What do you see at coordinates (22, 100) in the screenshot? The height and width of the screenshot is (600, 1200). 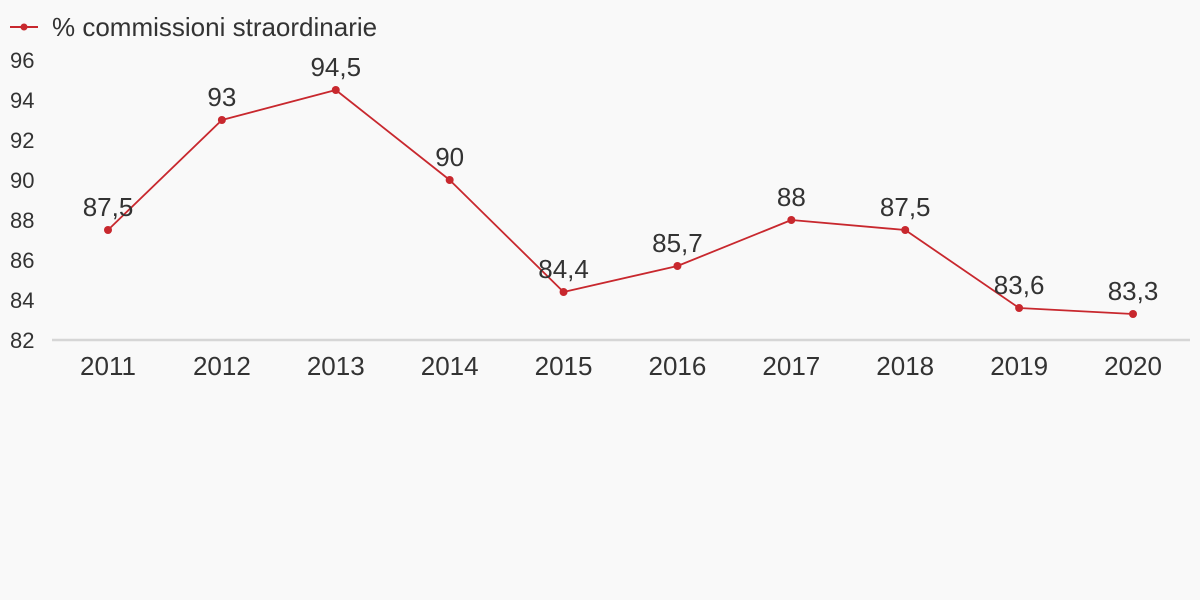 I see `y-tick-label: 94` at bounding box center [22, 100].